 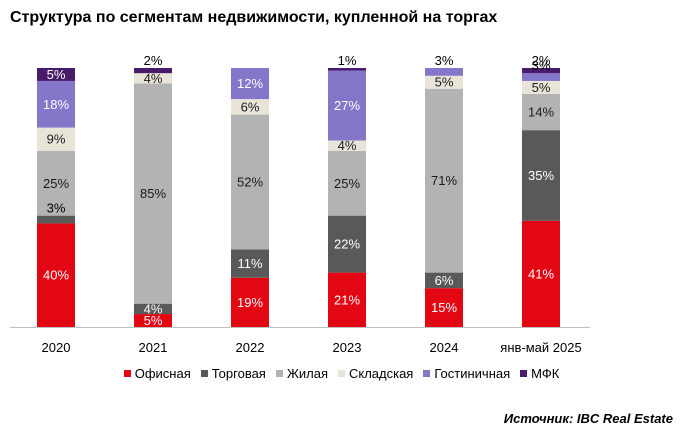 I want to click on source-note: Источник: IBC Real Estate, so click(x=588, y=418).